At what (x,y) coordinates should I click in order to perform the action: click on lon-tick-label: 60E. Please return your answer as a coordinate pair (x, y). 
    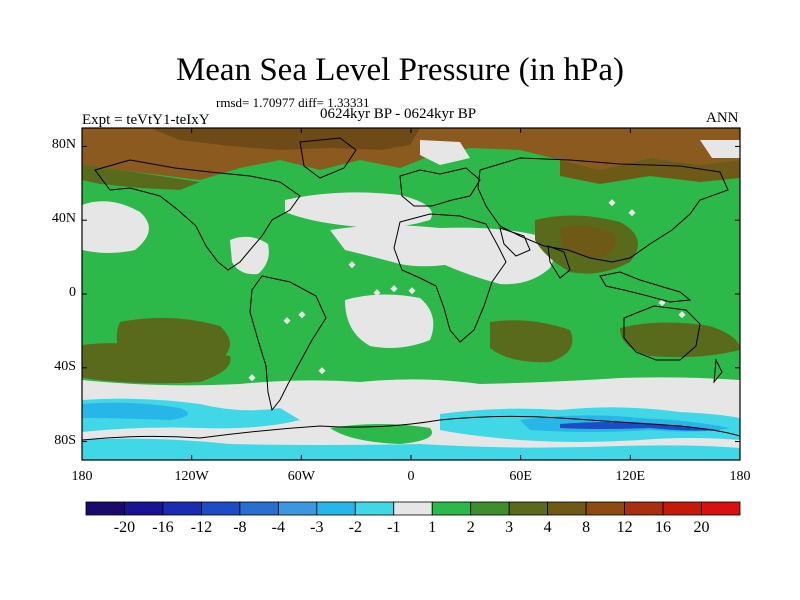
    Looking at the image, I should click on (520, 476).